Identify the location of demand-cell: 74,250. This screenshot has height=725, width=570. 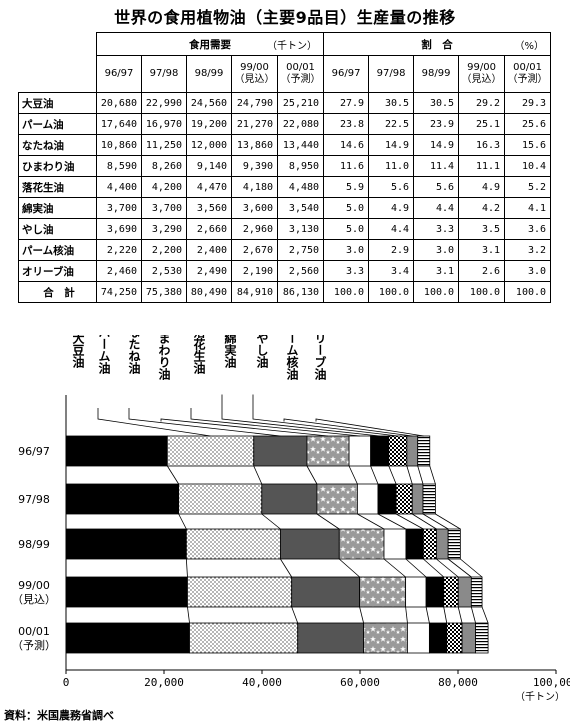
(119, 292).